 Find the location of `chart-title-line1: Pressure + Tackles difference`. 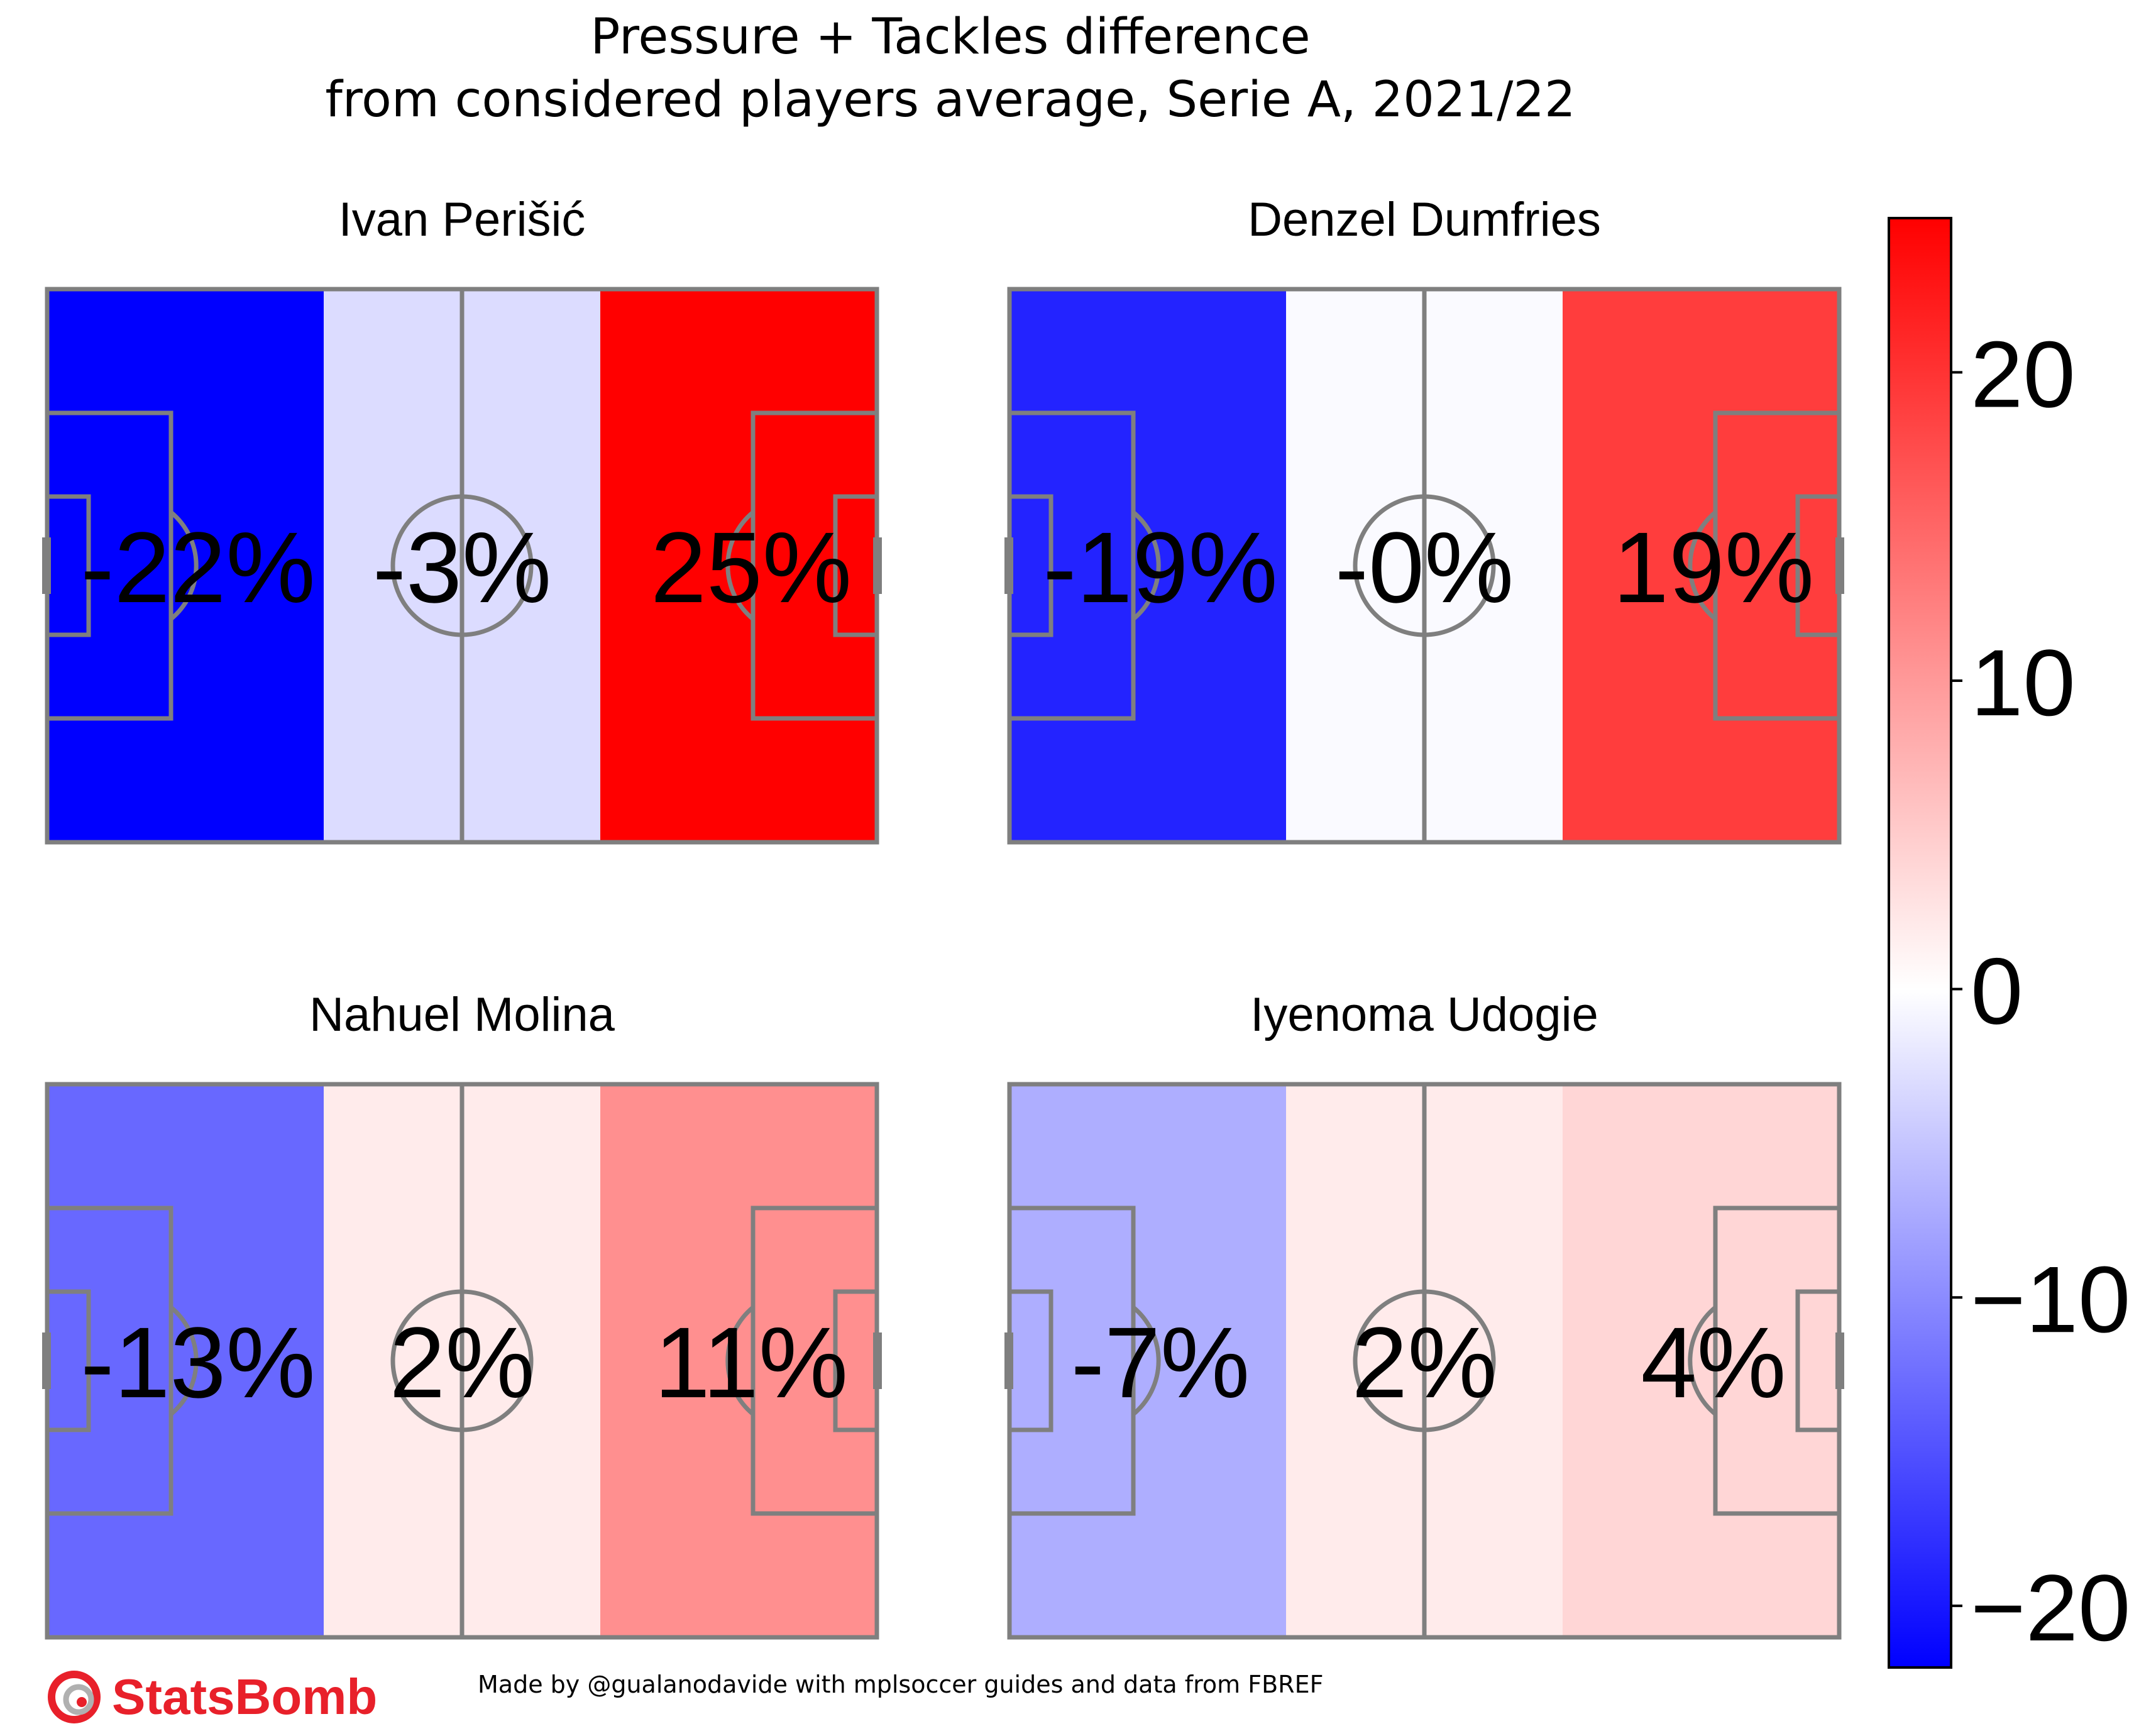

chart-title-line1: Pressure + Tackles difference is located at coordinates (950, 37).